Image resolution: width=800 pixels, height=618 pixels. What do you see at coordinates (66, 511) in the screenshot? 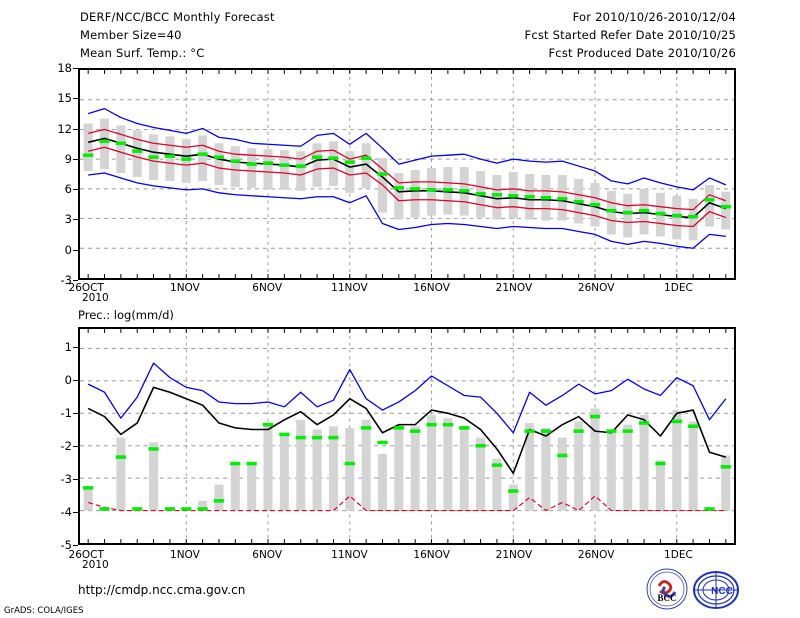
I see `y-tick-label: -4` at bounding box center [66, 511].